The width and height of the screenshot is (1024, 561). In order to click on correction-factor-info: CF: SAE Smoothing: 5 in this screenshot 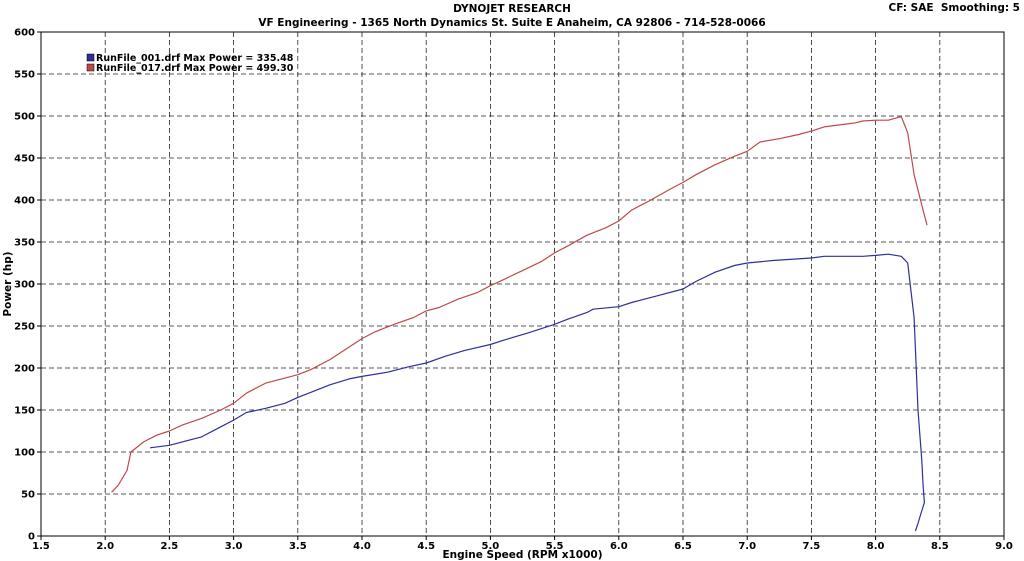, I will do `click(954, 8)`.